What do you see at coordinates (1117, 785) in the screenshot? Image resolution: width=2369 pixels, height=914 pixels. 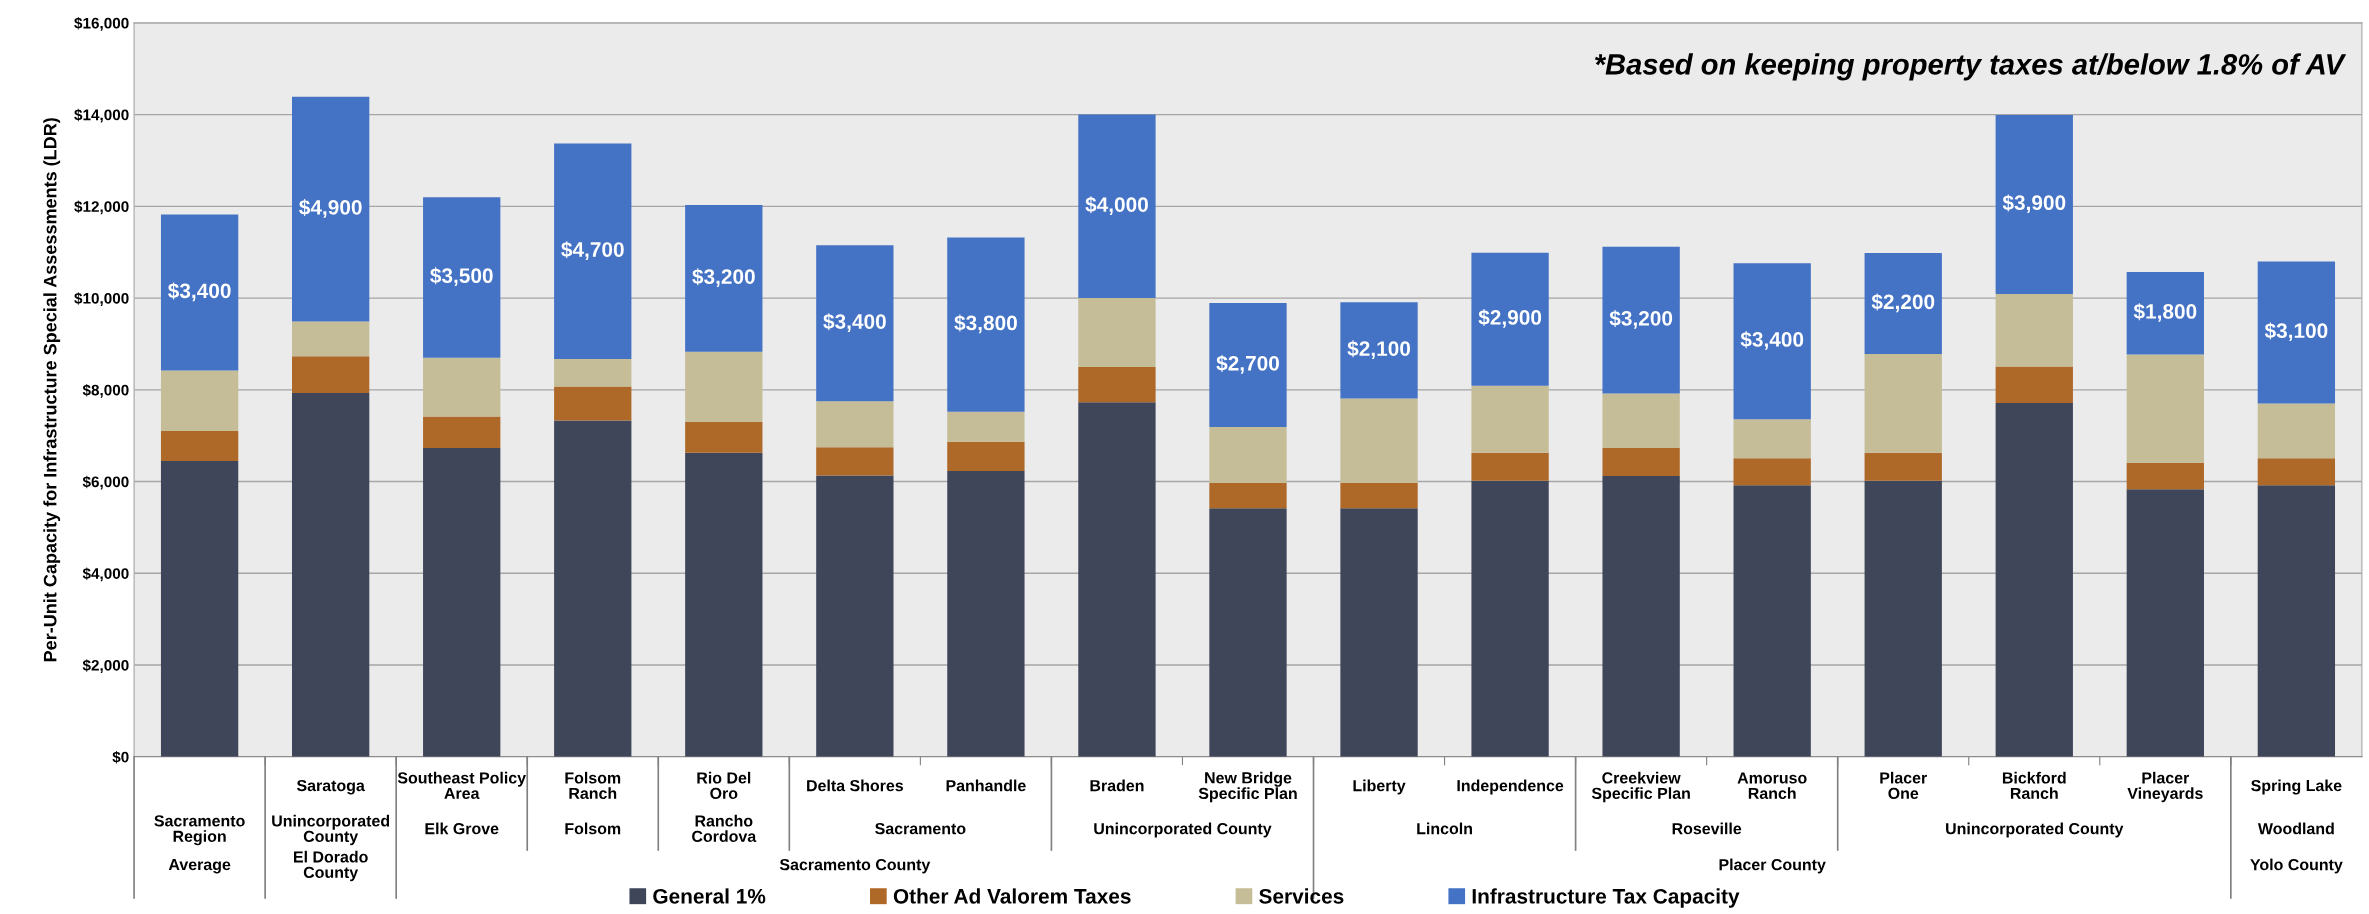 I see `x-tick-label: Braden` at bounding box center [1117, 785].